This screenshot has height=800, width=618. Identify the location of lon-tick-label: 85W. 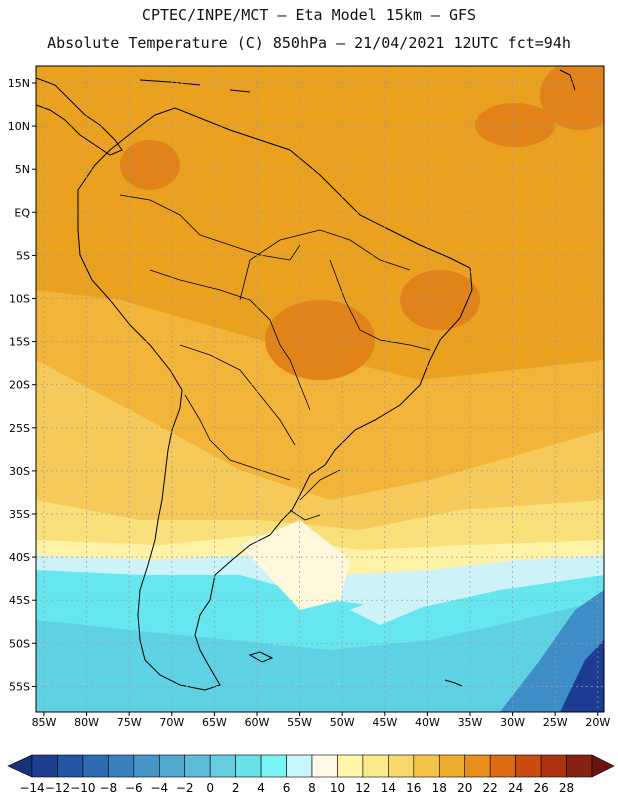
(44, 722).